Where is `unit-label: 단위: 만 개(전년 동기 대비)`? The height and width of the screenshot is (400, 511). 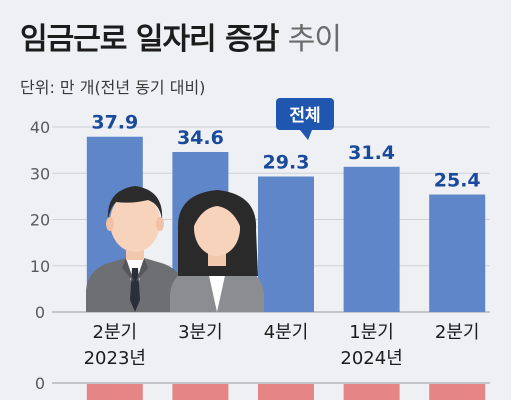 unit-label: 단위: 만 개(전년 동기 대비) is located at coordinates (113, 87).